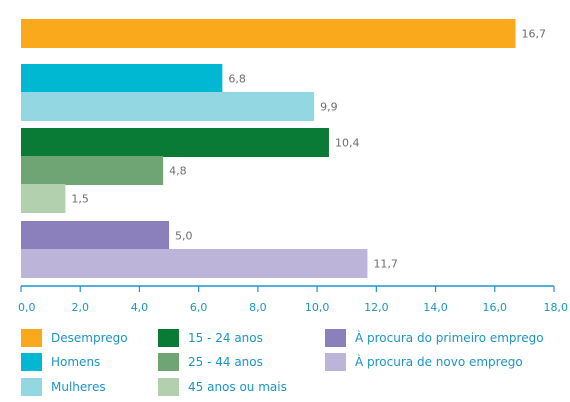  I want to click on x-tick-label: 0,0, so click(27, 307).